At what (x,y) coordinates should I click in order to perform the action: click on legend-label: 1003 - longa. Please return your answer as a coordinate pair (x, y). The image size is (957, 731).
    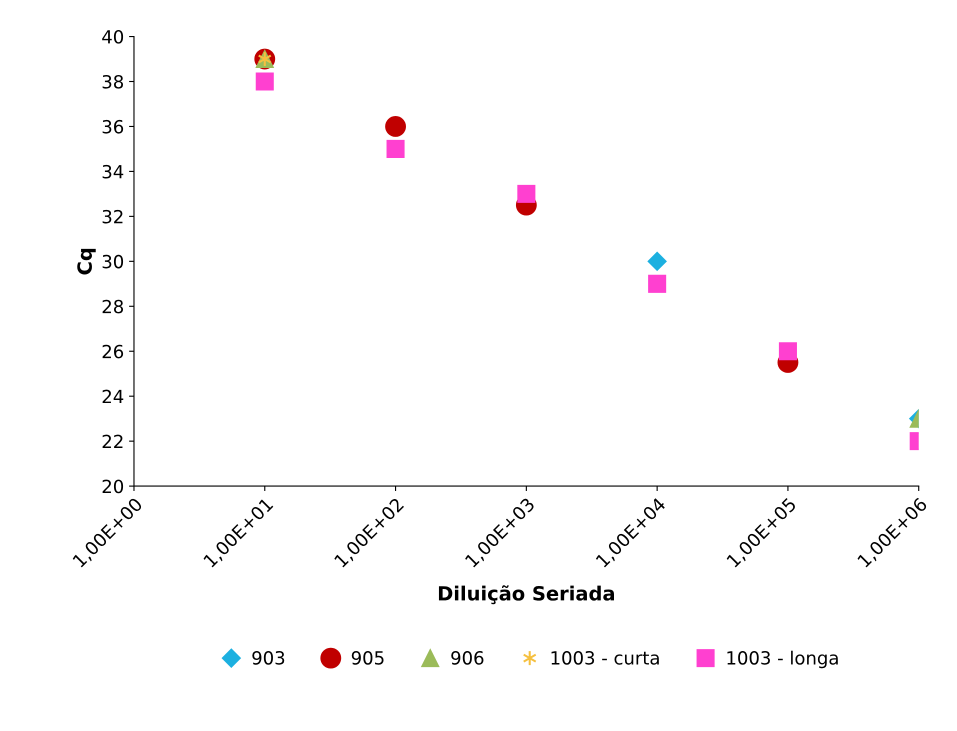
    Looking at the image, I should click on (782, 659).